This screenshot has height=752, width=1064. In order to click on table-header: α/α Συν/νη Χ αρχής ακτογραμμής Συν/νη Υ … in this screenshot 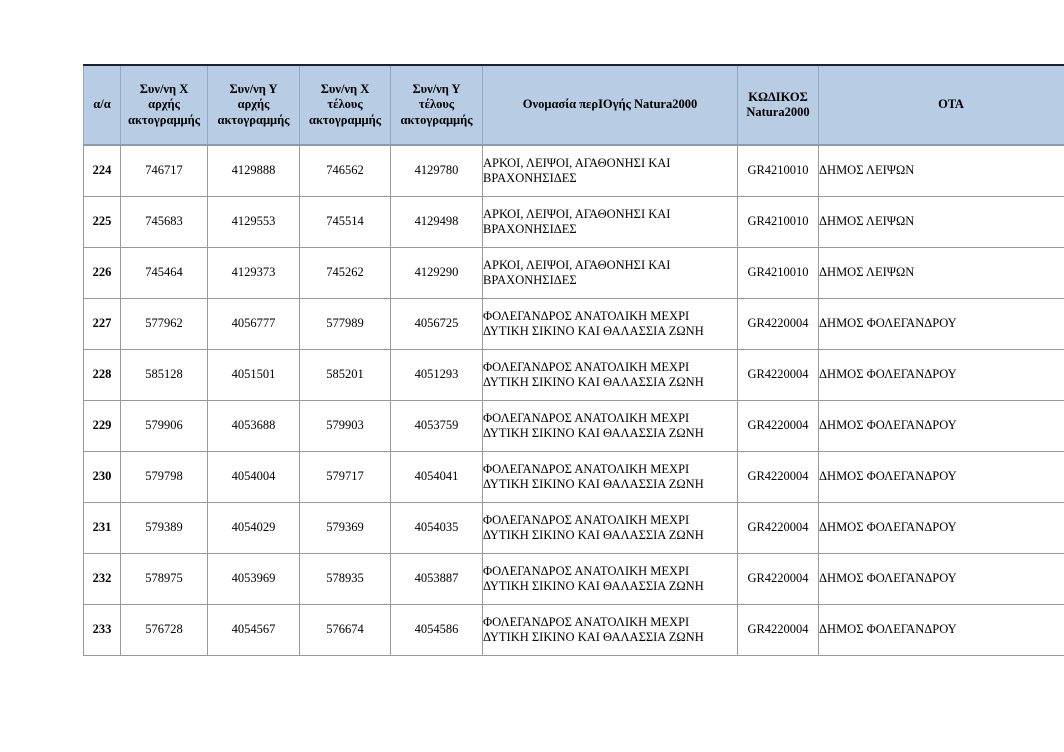, I will do `click(573, 105)`.